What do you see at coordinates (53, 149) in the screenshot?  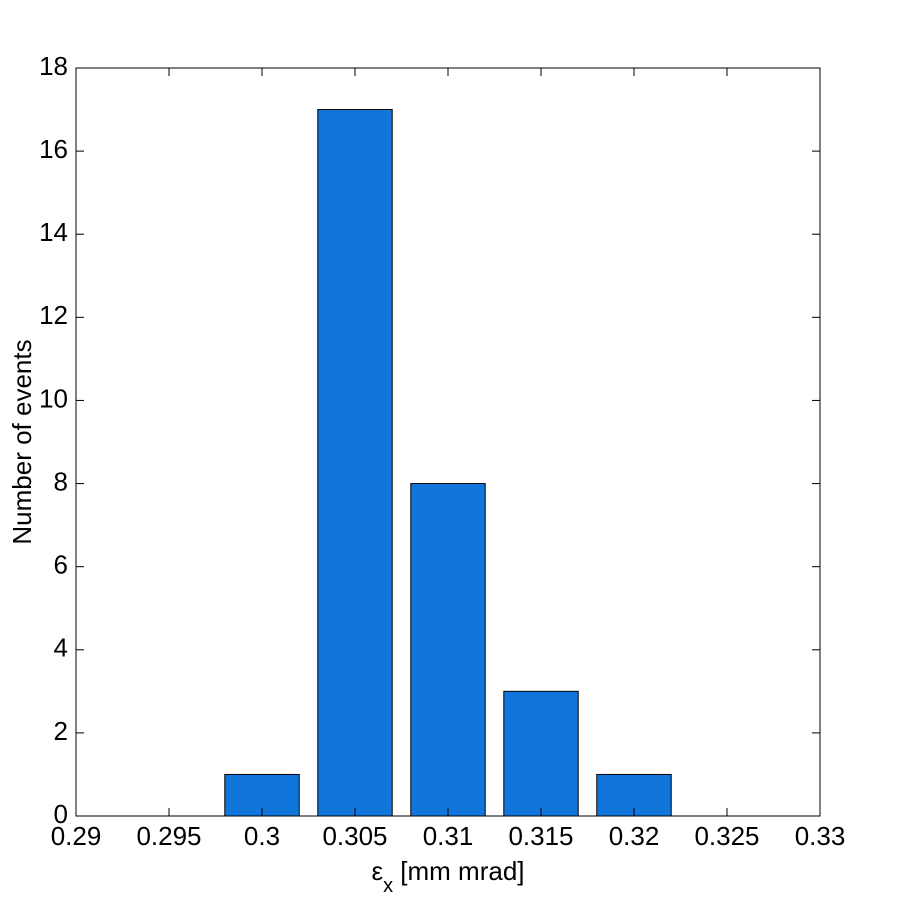 I see `y-tick-label: 16` at bounding box center [53, 149].